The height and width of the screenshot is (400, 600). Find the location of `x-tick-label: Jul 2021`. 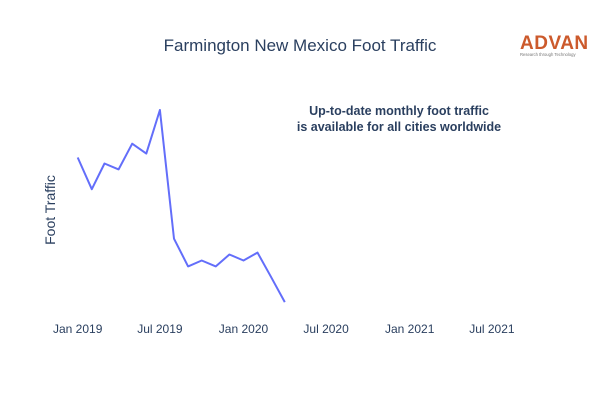

x-tick-label: Jul 2021 is located at coordinates (492, 329).